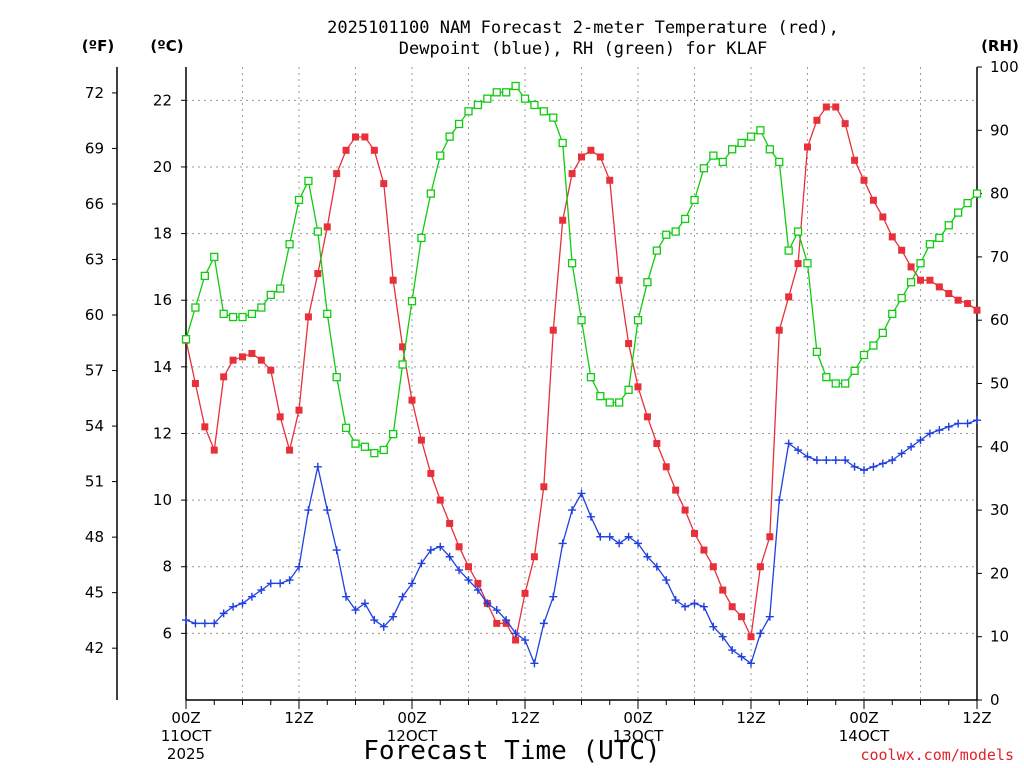 This screenshot has height=768, width=1024. What do you see at coordinates (162, 433) in the screenshot?
I see `celsius-tick-label: 12` at bounding box center [162, 433].